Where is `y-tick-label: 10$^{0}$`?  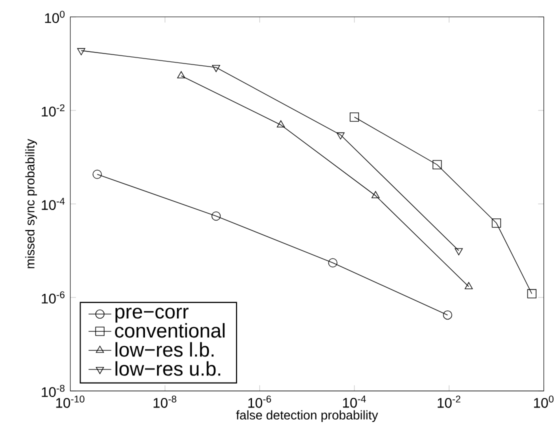 y-tick-label: 10$^{0}$ is located at coordinates (55, 17).